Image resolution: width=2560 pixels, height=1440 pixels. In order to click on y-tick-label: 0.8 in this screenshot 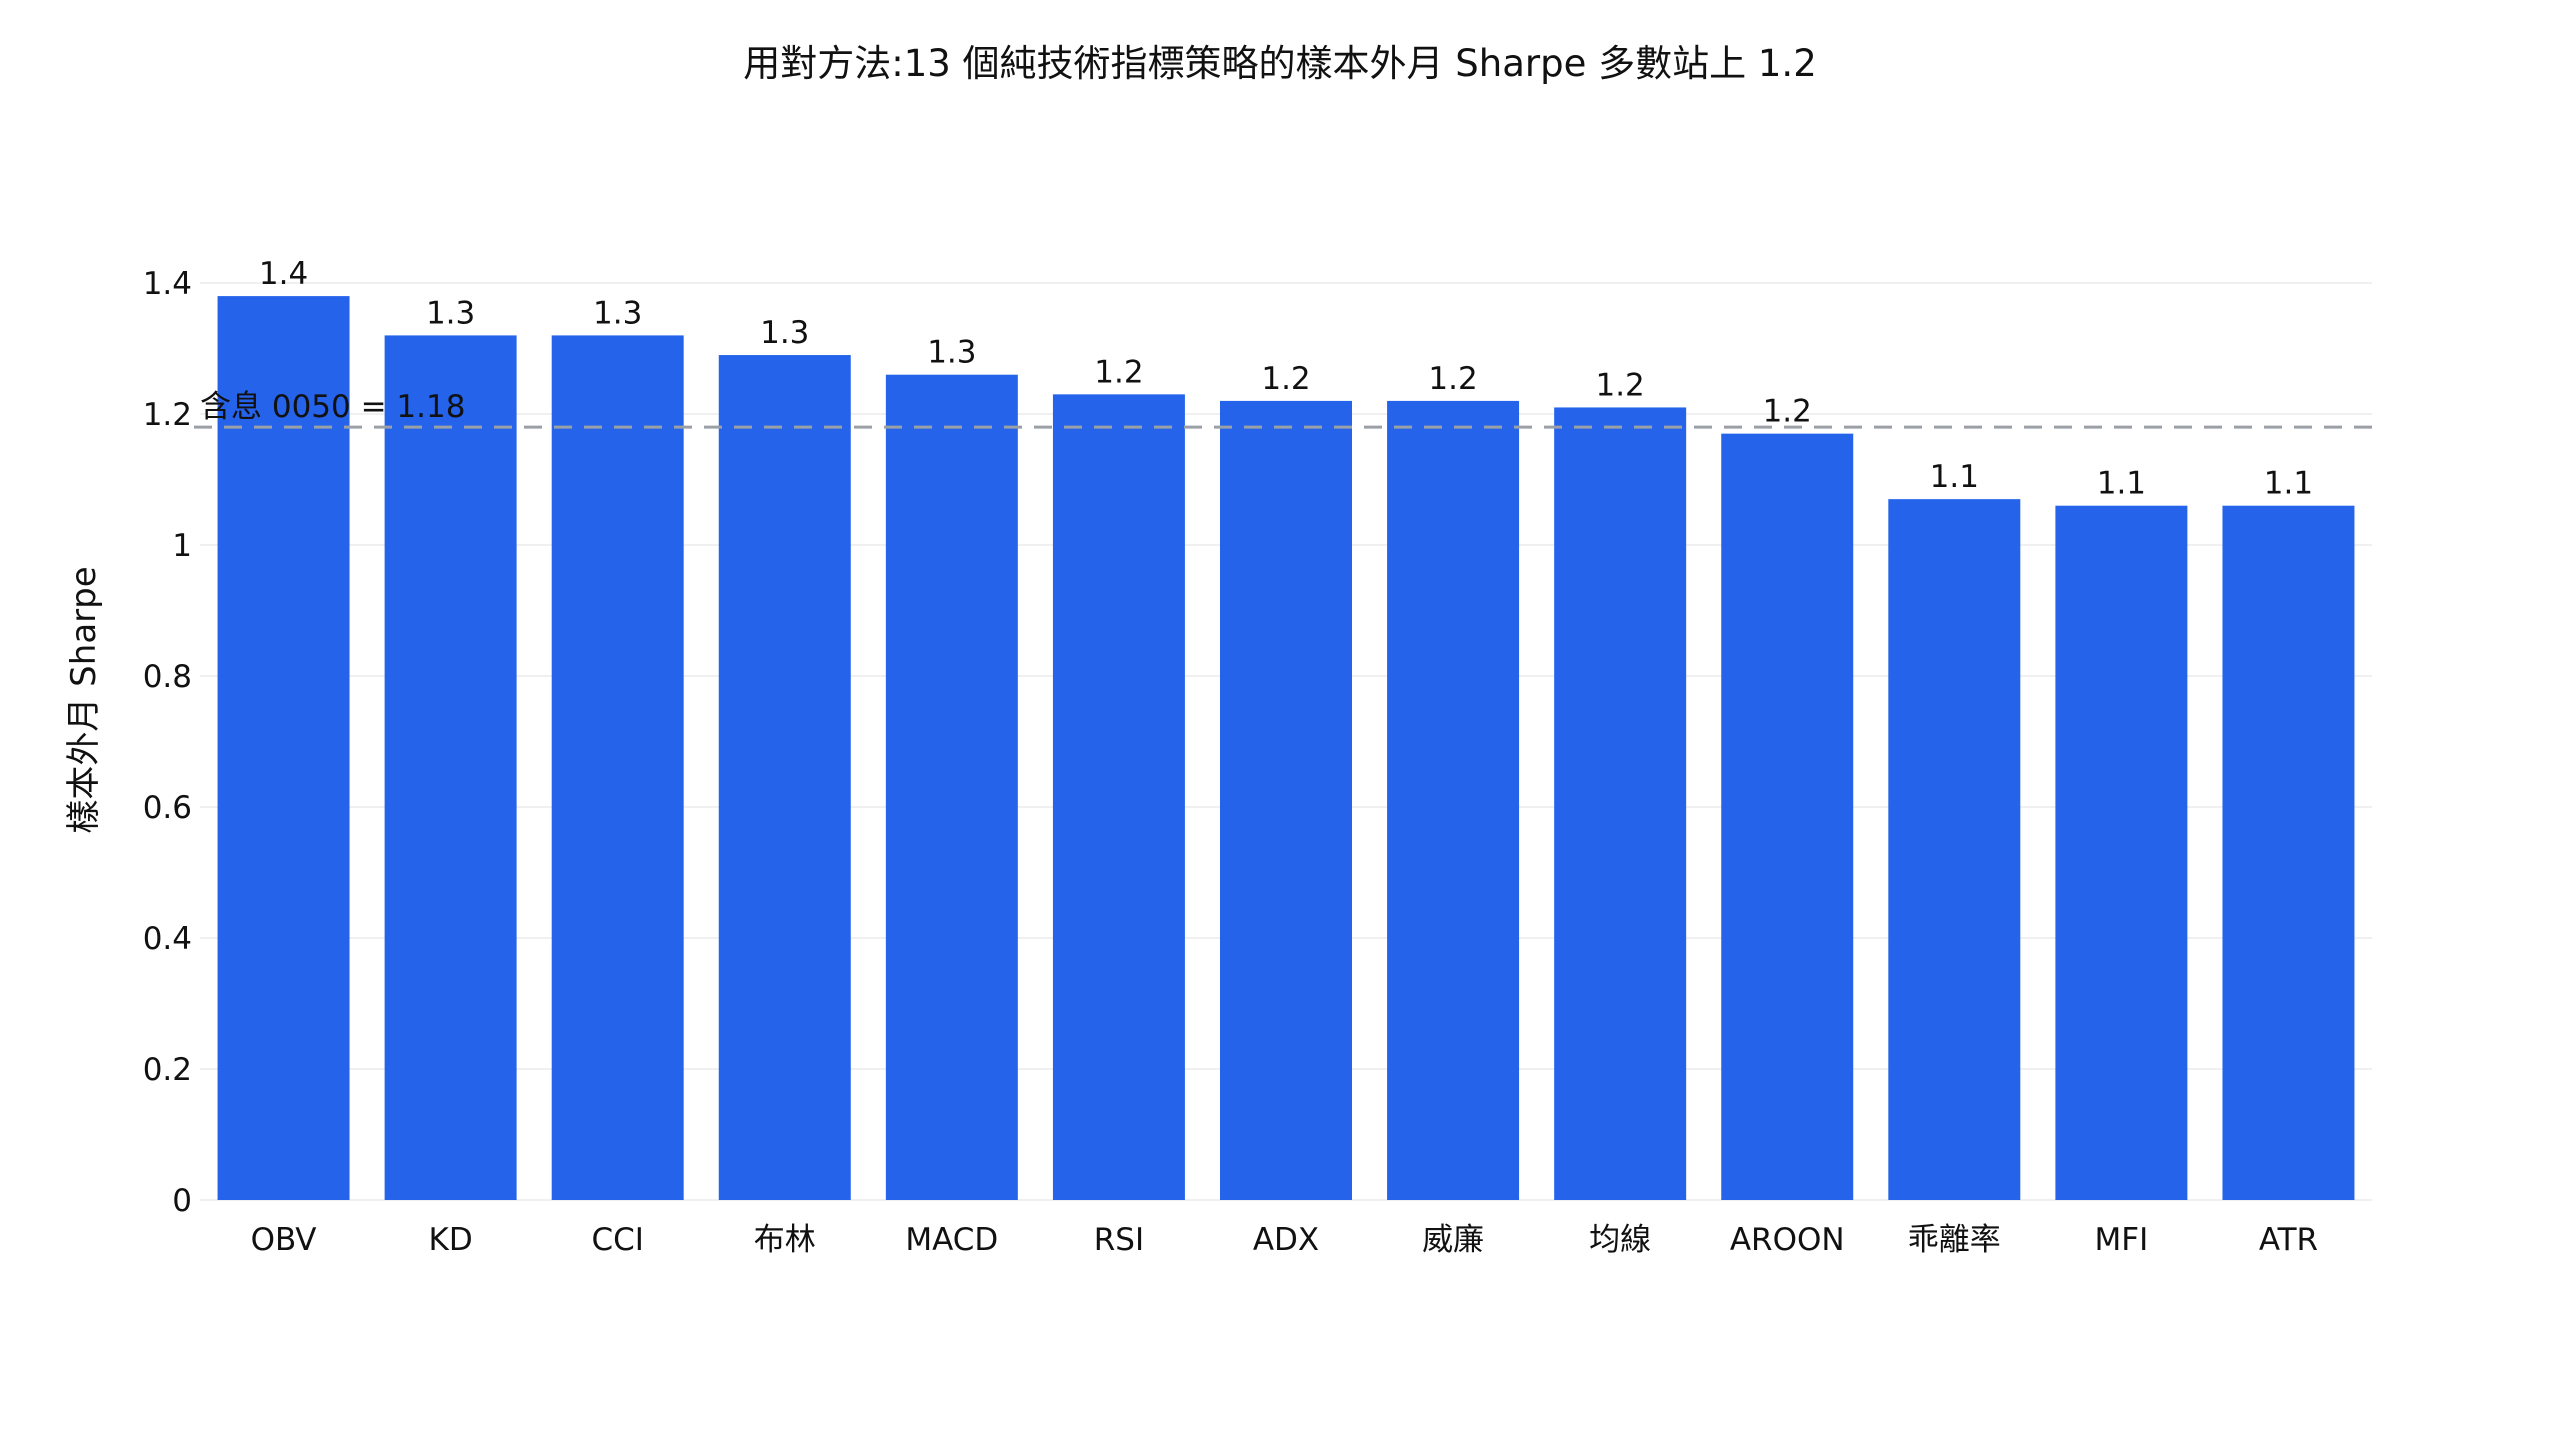, I will do `click(167, 677)`.